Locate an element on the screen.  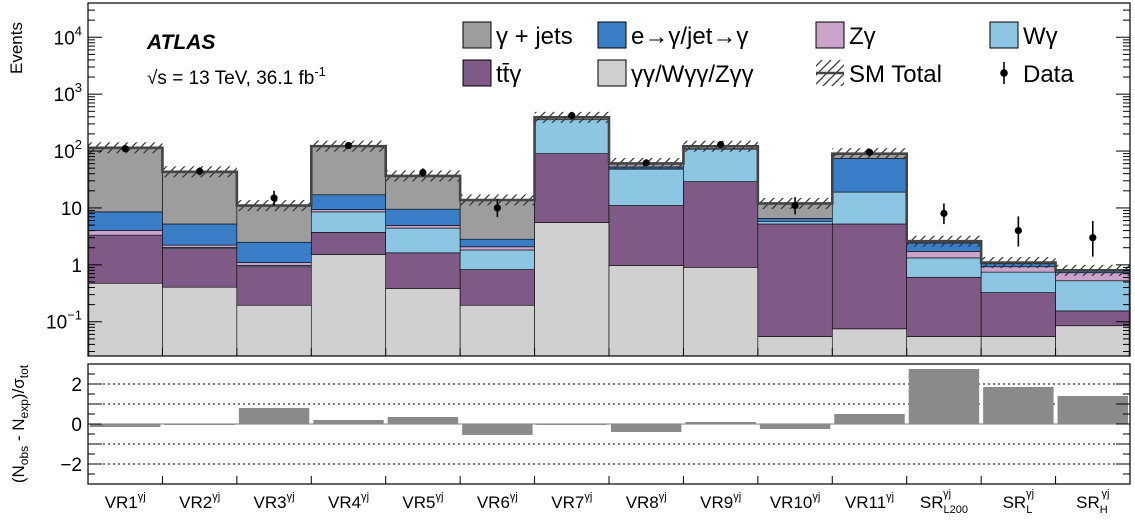
legend-item: tt̄γ is located at coordinates (491, 73).